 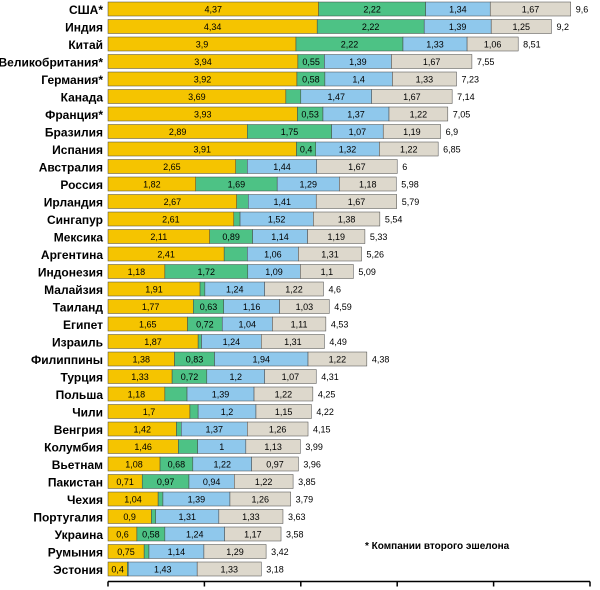 What do you see at coordinates (74, 115) in the screenshot?
I see `country-label: Франция*` at bounding box center [74, 115].